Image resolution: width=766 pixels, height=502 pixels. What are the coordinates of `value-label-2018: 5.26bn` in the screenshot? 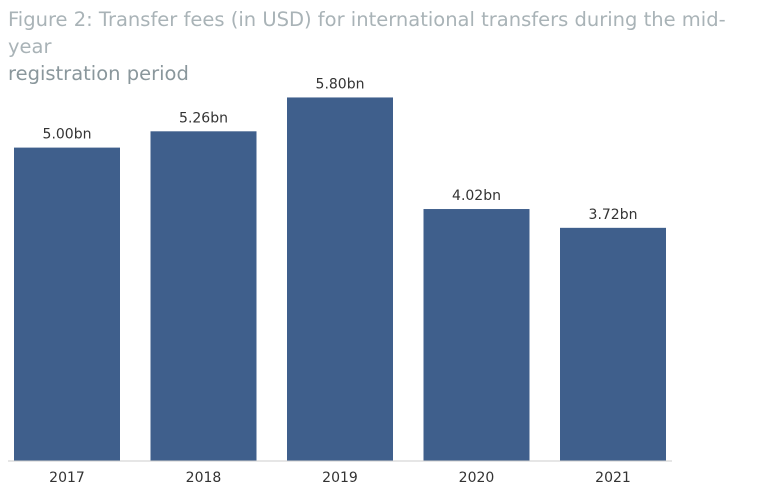 It's located at (203, 118).